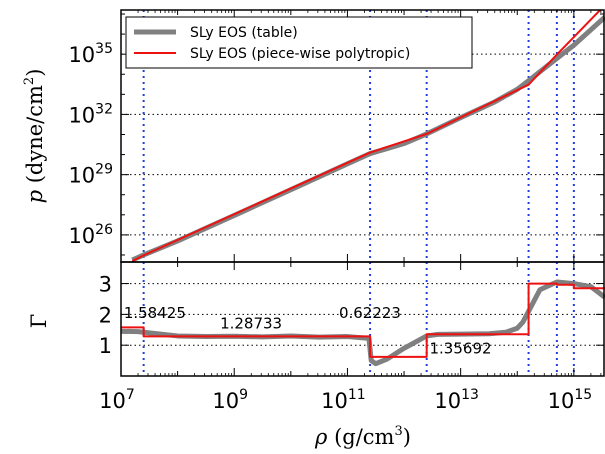  What do you see at coordinates (39, 321) in the screenshot?
I see `bottom-ylabel: Γ` at bounding box center [39, 321].